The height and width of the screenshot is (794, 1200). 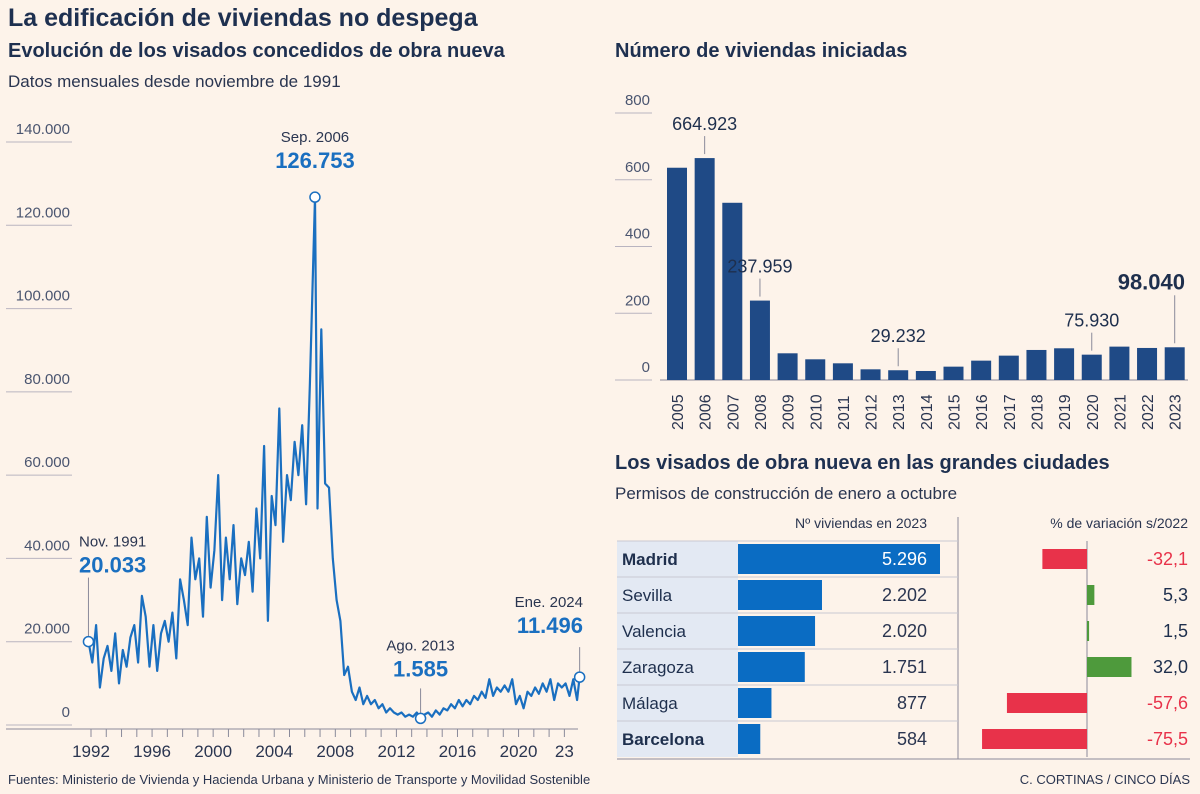 What do you see at coordinates (647, 595) in the screenshot?
I see `city-name: Sevilla` at bounding box center [647, 595].